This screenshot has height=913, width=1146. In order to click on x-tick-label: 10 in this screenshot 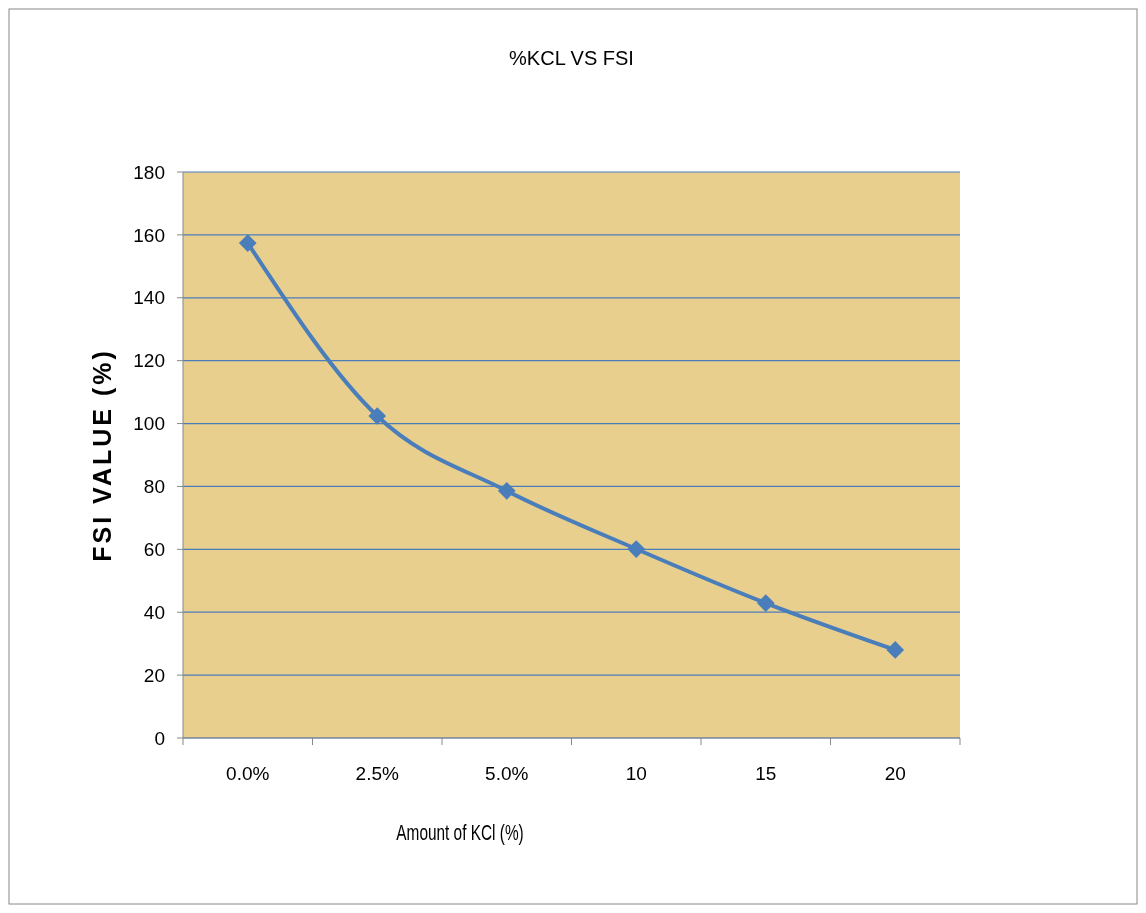, I will do `click(636, 773)`.